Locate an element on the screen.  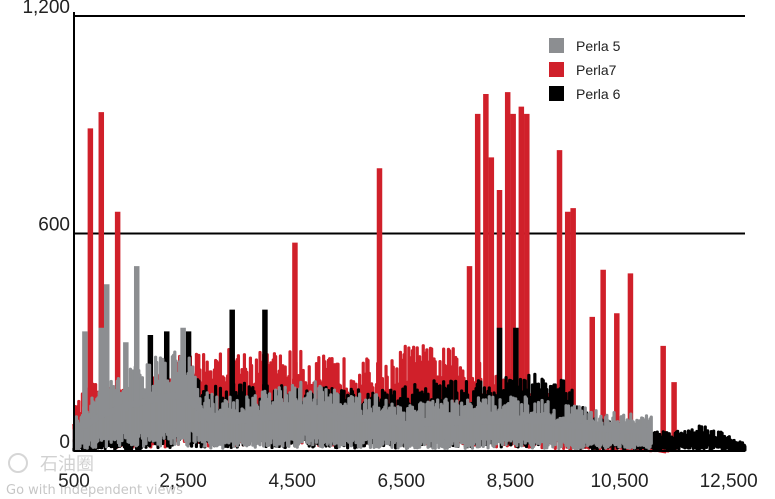
legend-label: Perla7 is located at coordinates (596, 70).